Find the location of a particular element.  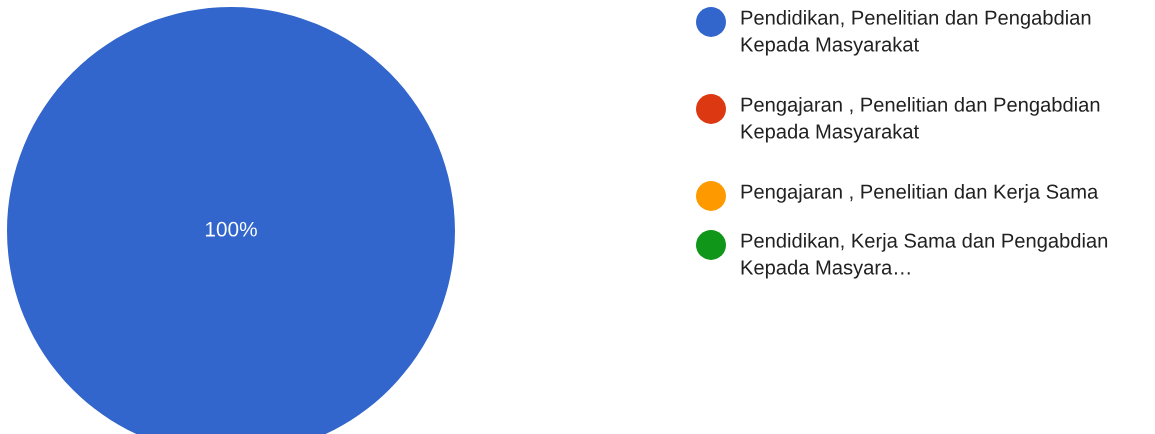

data-label: 100% is located at coordinates (231, 229).